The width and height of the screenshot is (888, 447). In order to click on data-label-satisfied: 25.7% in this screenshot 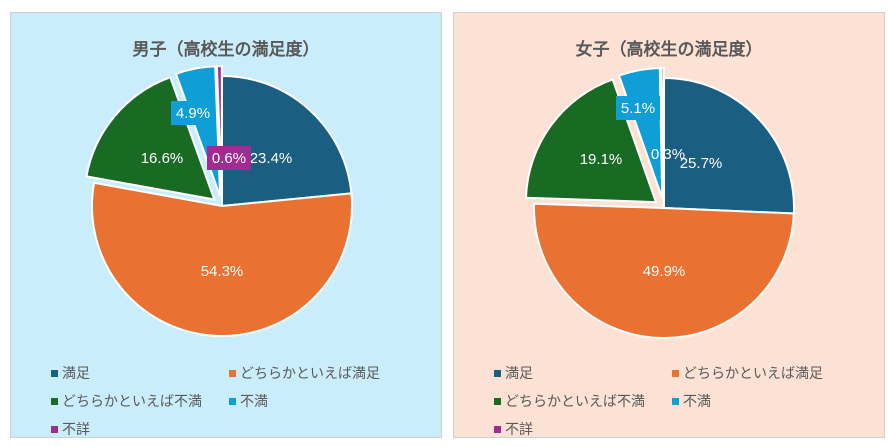, I will do `click(701, 163)`.